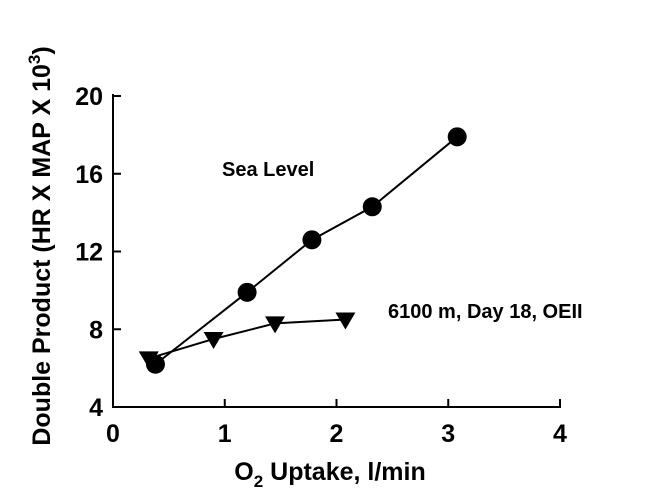 Image resolution: width=655 pixels, height=494 pixels. What do you see at coordinates (560, 434) in the screenshot?
I see `x-tick-label-4: 4` at bounding box center [560, 434].